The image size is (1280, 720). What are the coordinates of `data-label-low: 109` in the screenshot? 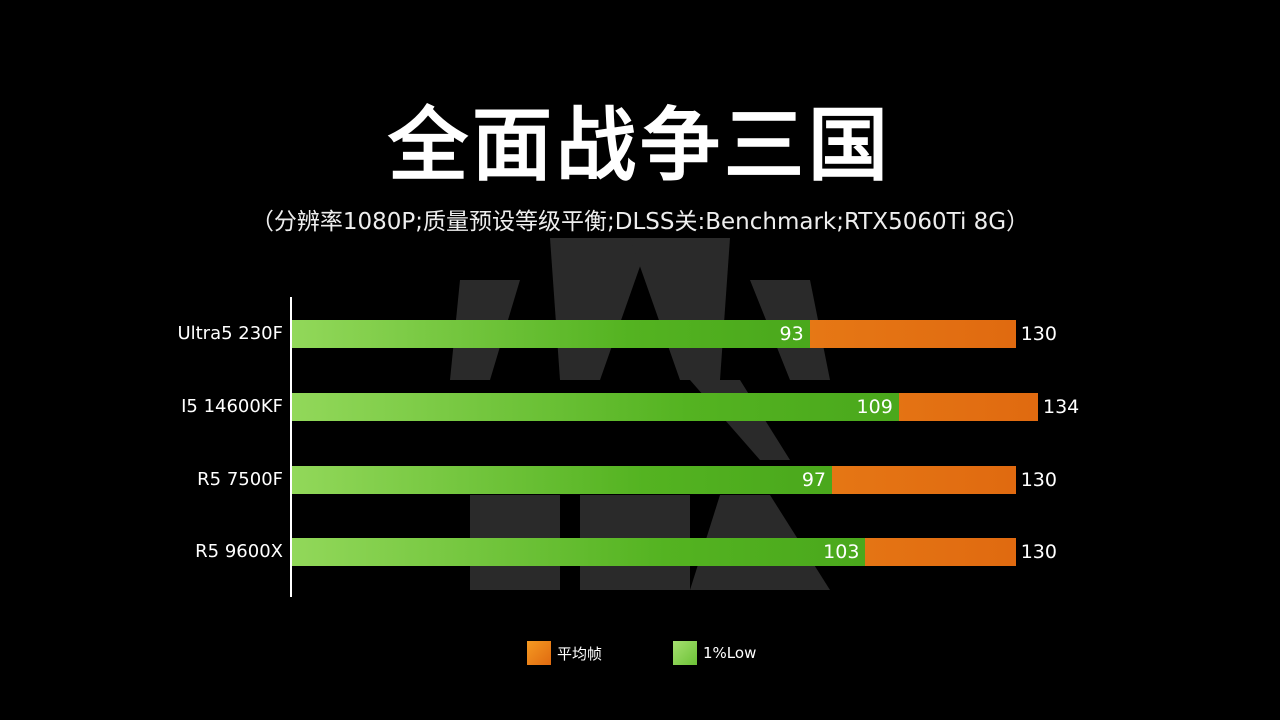 It's located at (874, 407).